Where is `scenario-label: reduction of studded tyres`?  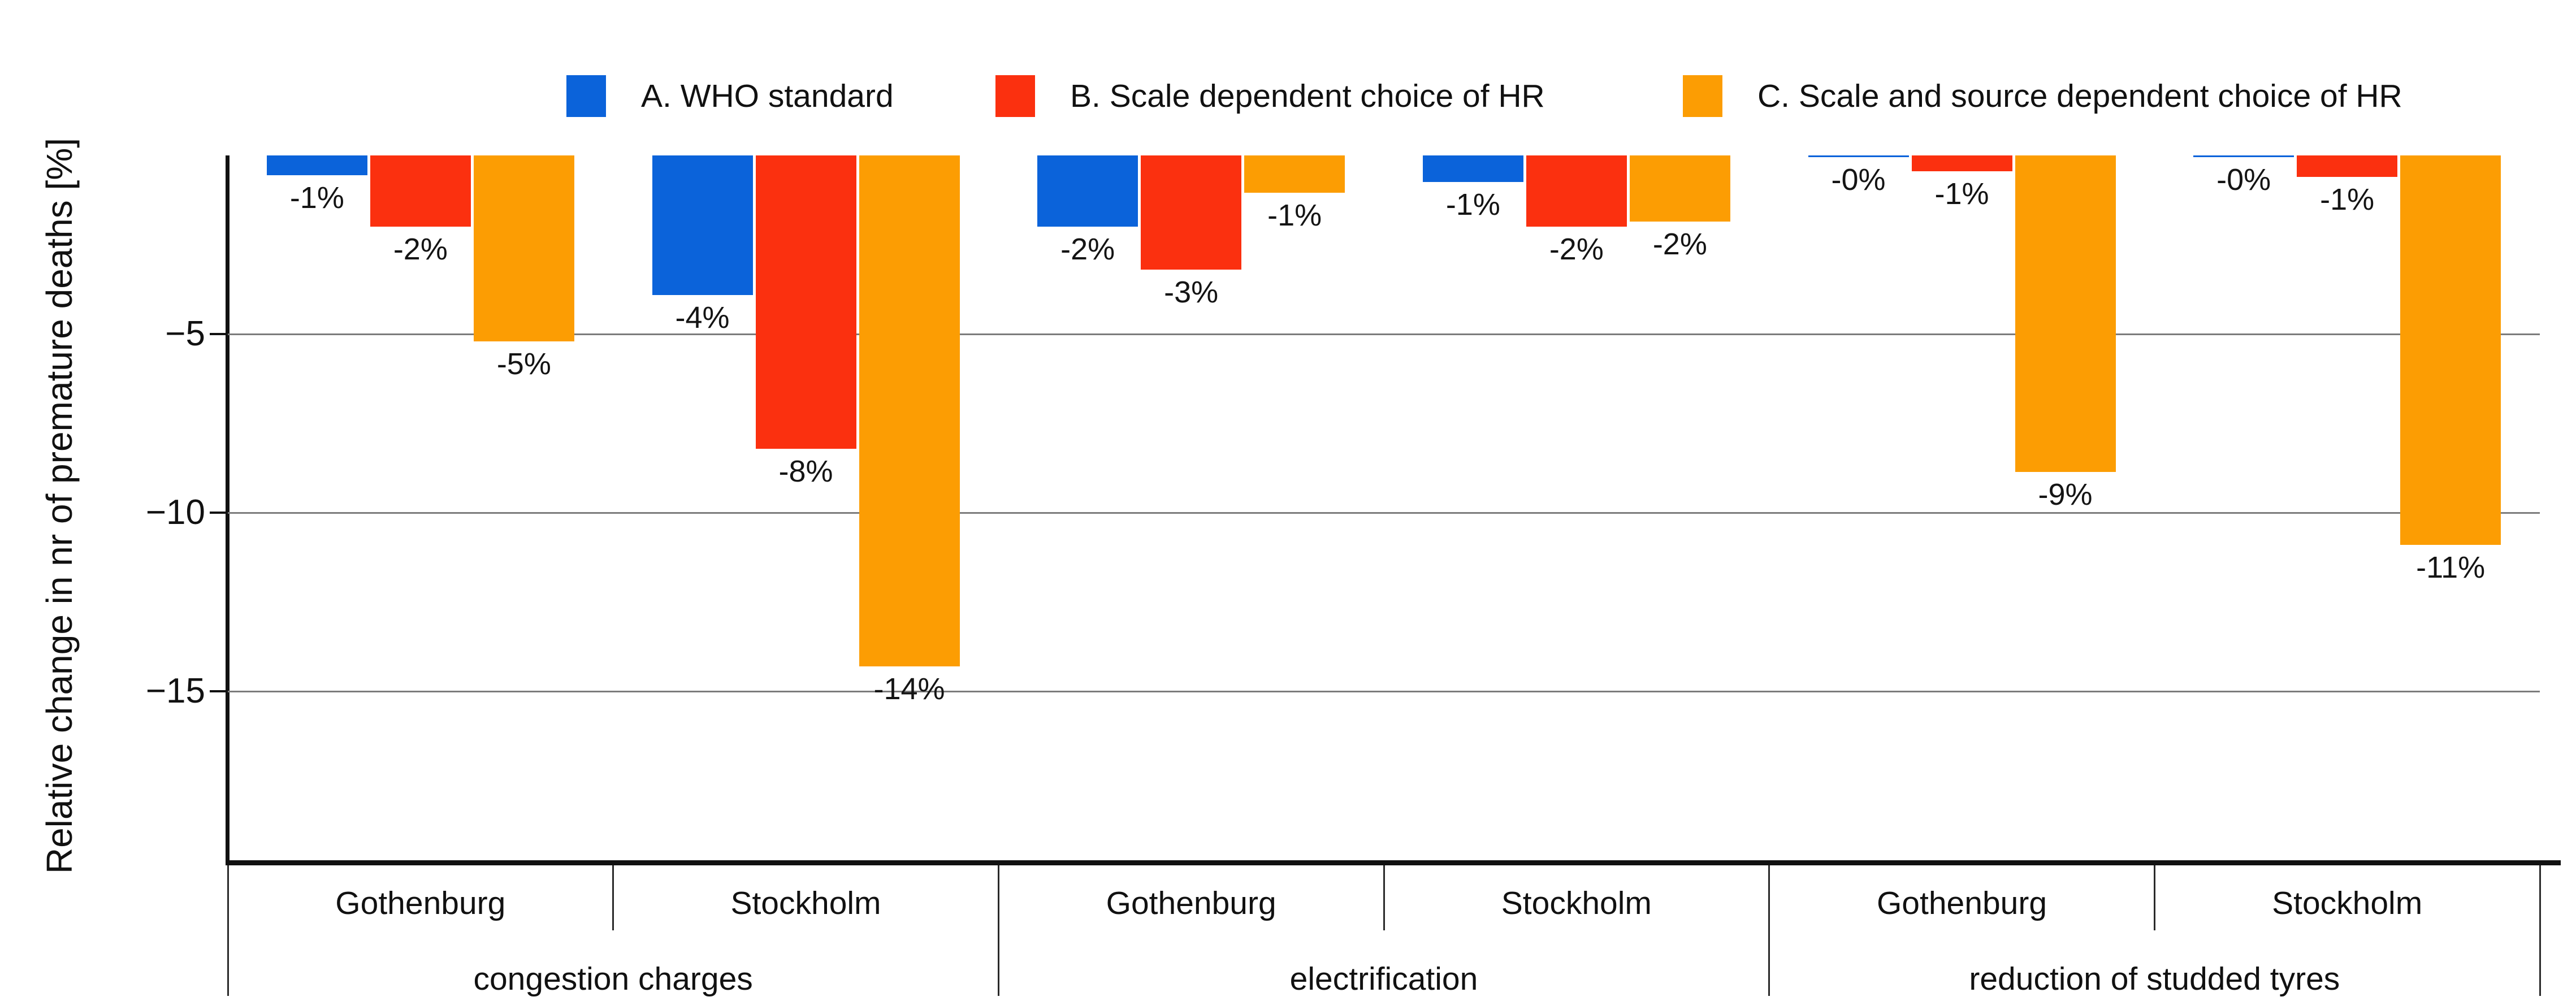
scenario-label: reduction of studded tyres is located at coordinates (2154, 979).